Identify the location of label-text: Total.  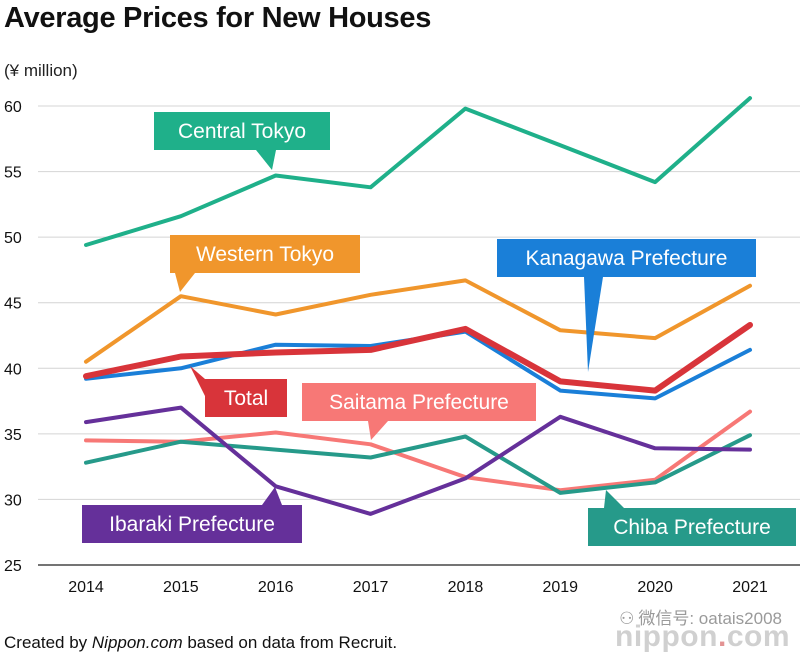
(246, 398).